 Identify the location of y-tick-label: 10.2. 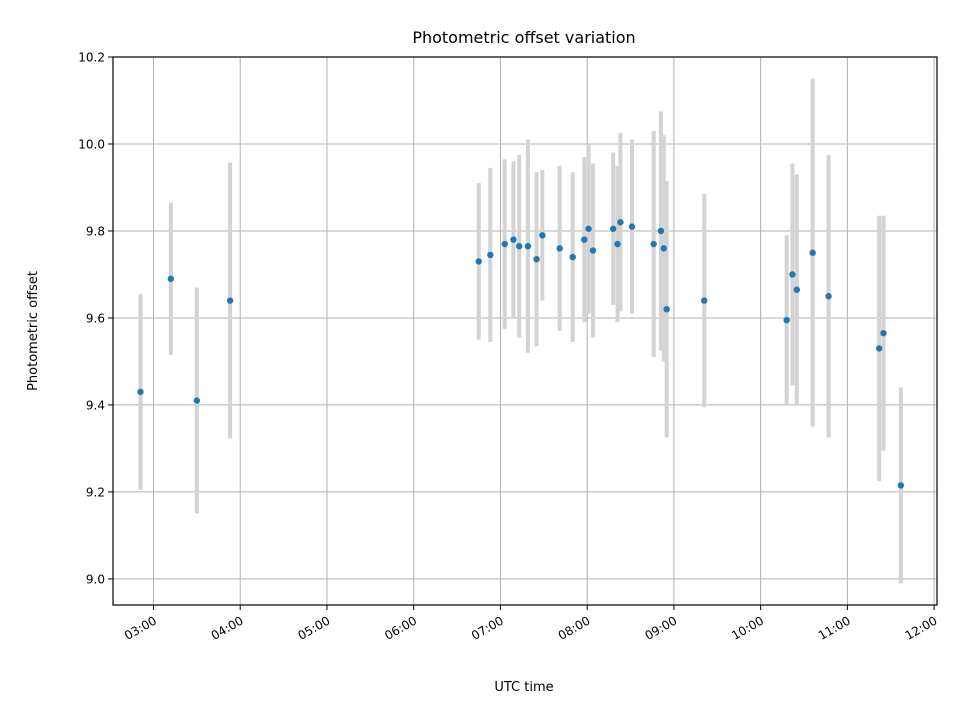
(91, 58).